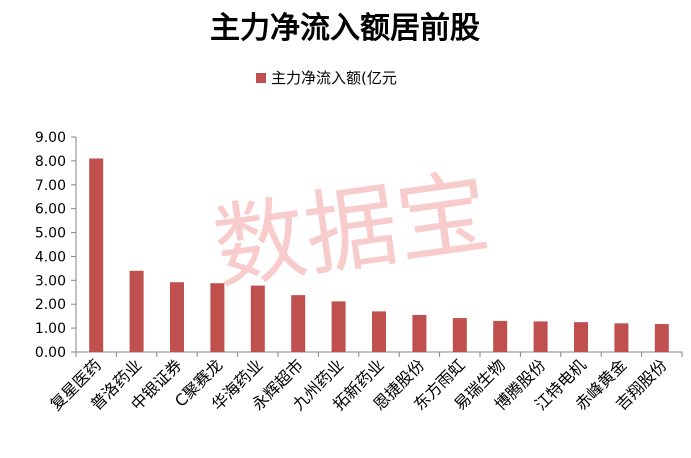 The width and height of the screenshot is (691, 458). What do you see at coordinates (261, 78) in the screenshot?
I see `legend-swatch` at bounding box center [261, 78].